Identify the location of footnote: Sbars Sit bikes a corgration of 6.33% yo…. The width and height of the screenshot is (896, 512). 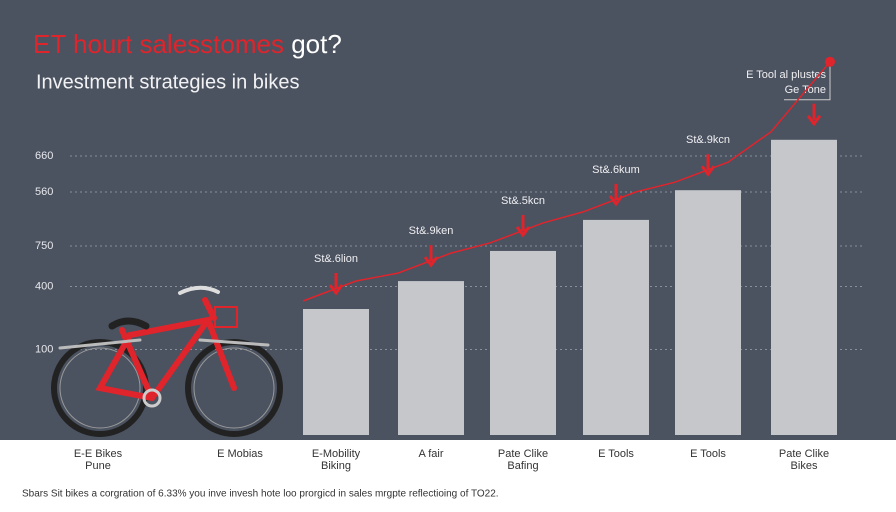
(260, 494).